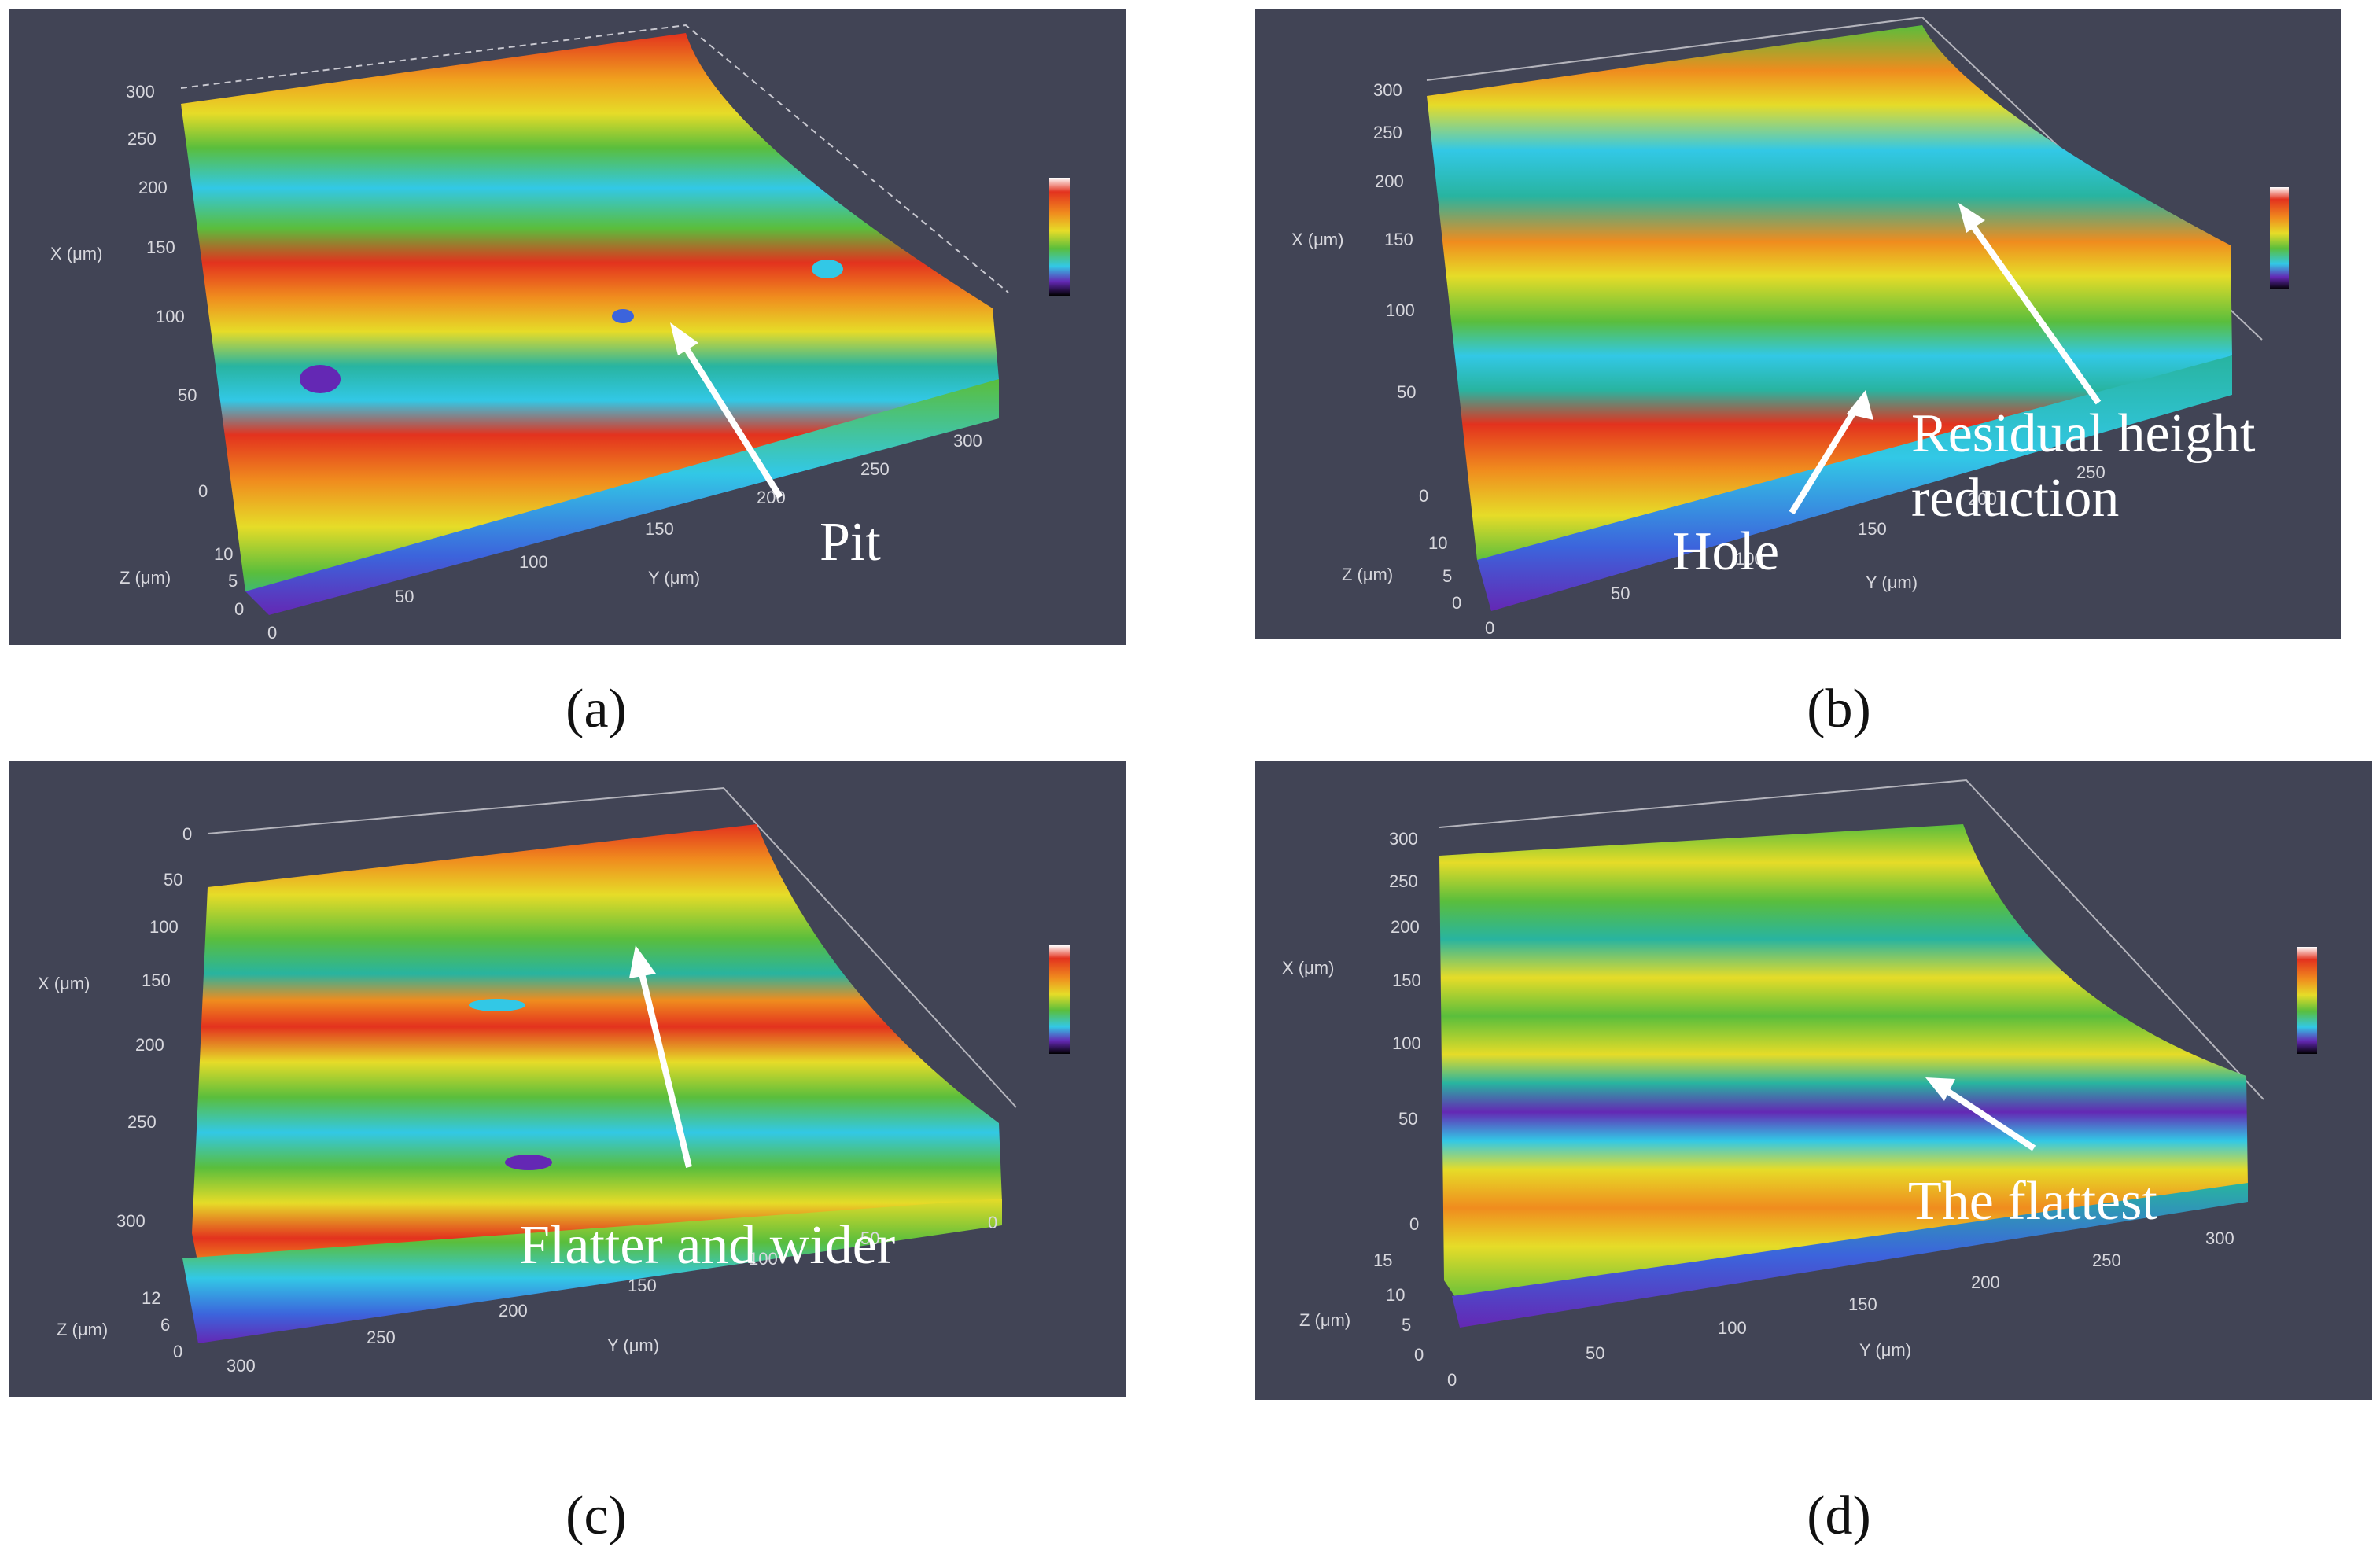 The image size is (2380, 1558). Describe the element at coordinates (2219, 1238) in the screenshot. I see `panel-d-y-tick: 300` at that location.